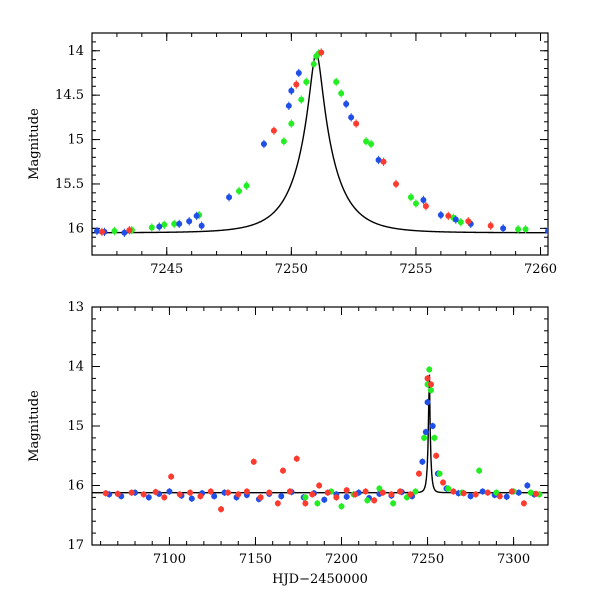 The image size is (600, 600). Describe the element at coordinates (166, 269) in the screenshot. I see `x-tick-label: 7245` at that location.